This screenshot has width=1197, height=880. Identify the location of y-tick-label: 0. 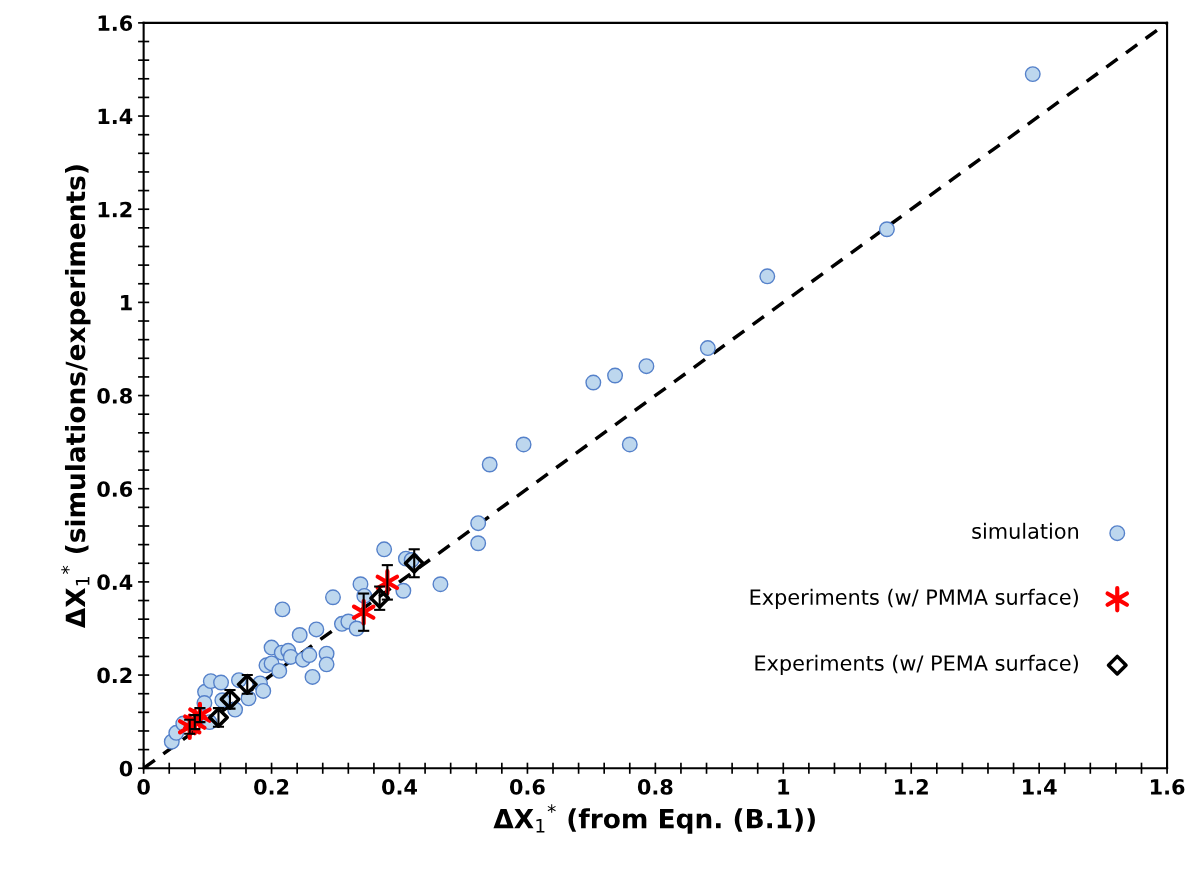
(126, 768).